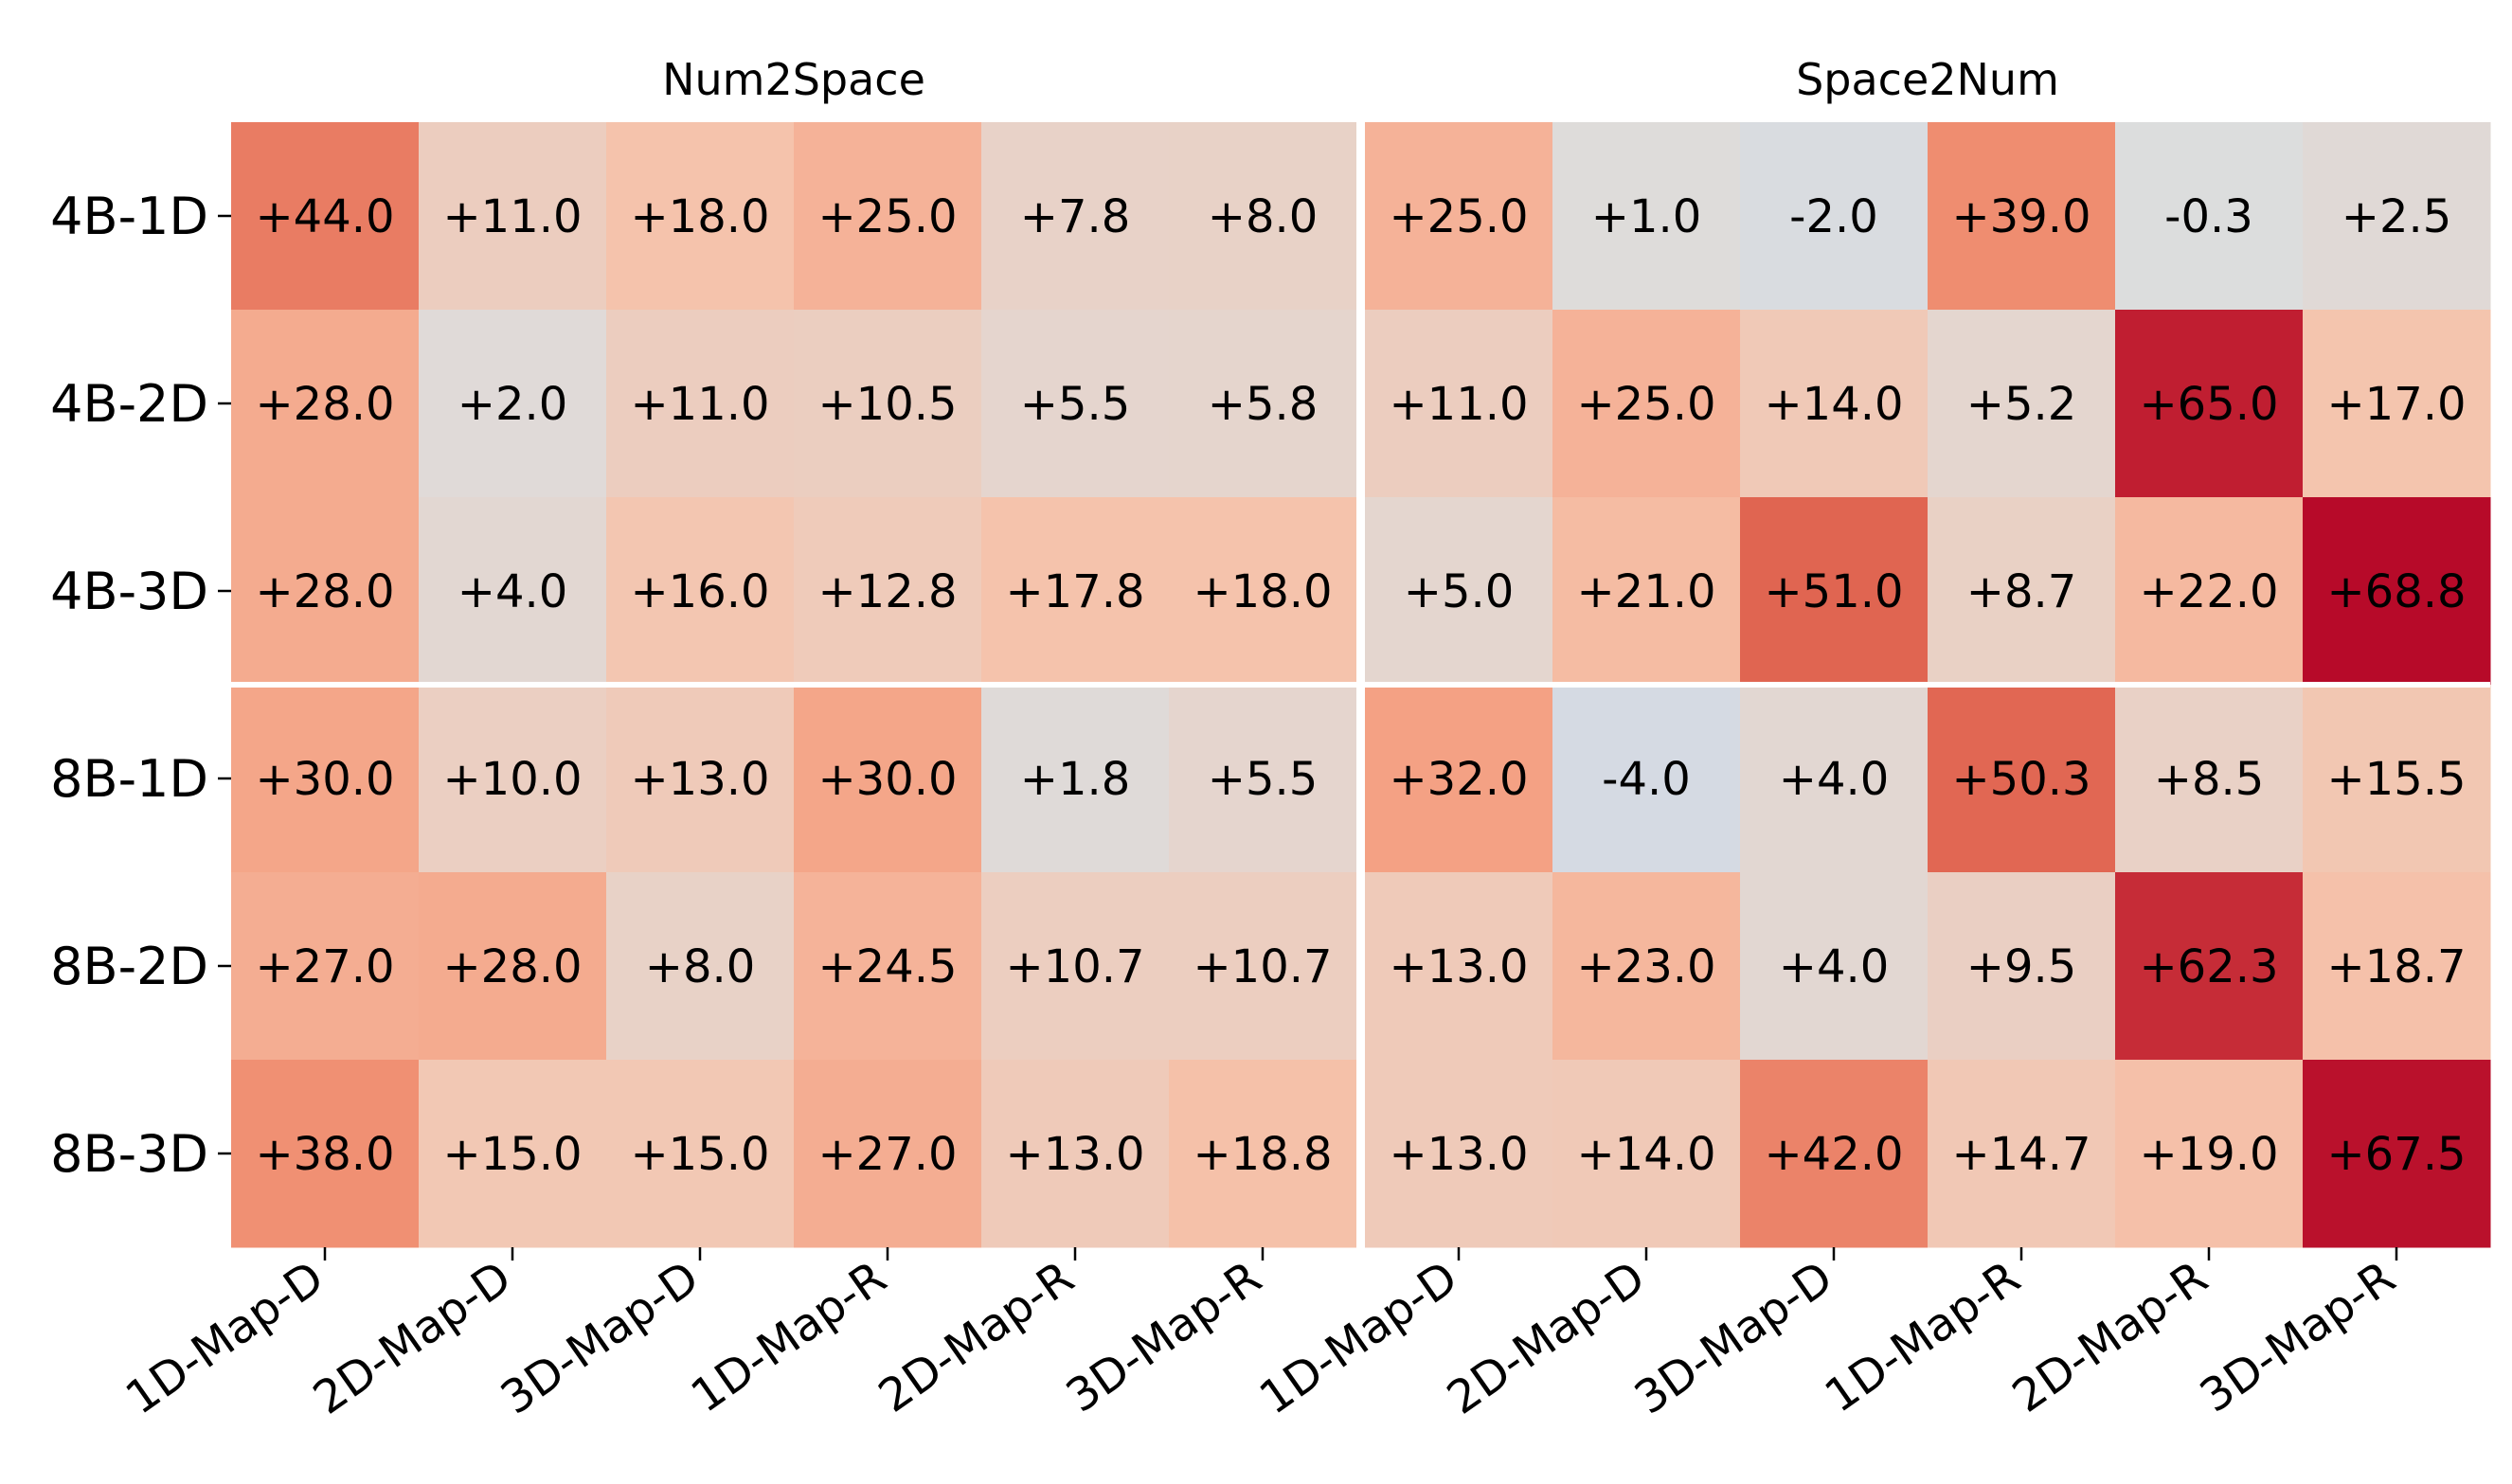  Describe the element at coordinates (699, 591) in the screenshot. I see `cell-value-label: +16.0` at that location.